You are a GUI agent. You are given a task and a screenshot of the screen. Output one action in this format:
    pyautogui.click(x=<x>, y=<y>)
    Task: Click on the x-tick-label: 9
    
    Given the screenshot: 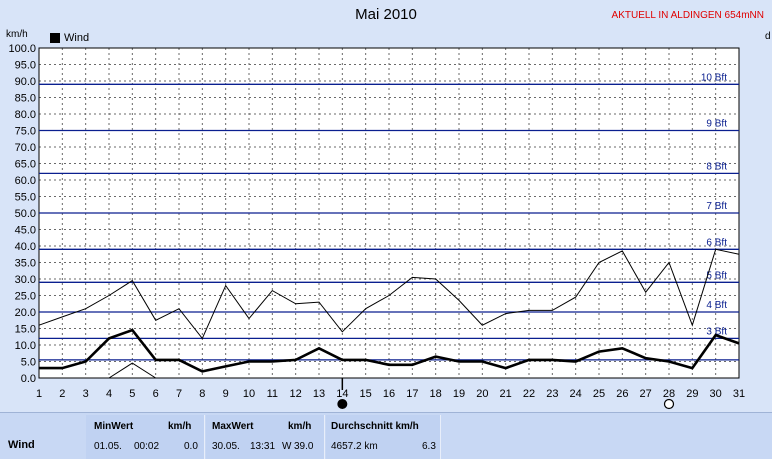 What is the action you would take?
    pyautogui.click(x=226, y=394)
    